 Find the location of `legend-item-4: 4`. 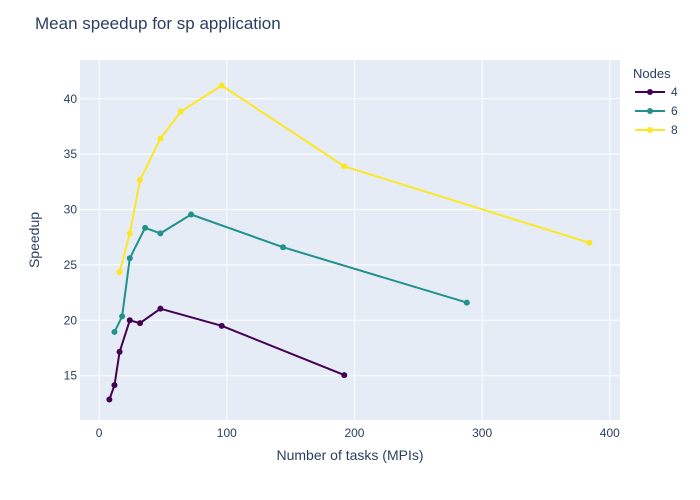

legend-item-4: 4 is located at coordinates (656, 92).